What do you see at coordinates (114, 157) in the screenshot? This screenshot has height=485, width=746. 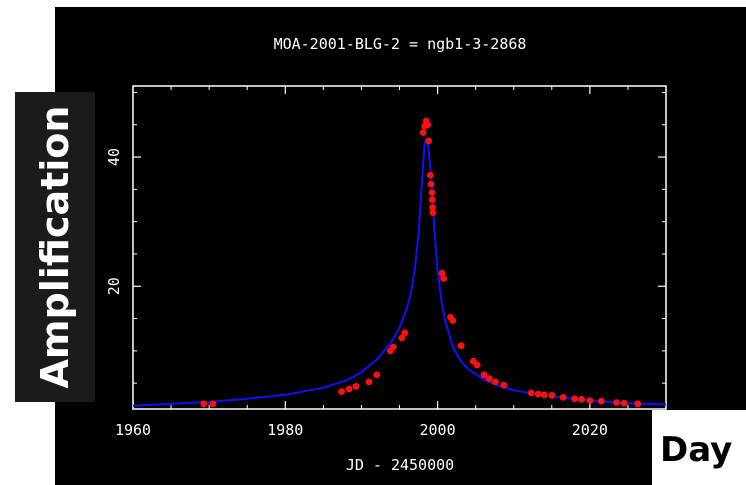 I see `y-tick-label-1: 40` at bounding box center [114, 157].